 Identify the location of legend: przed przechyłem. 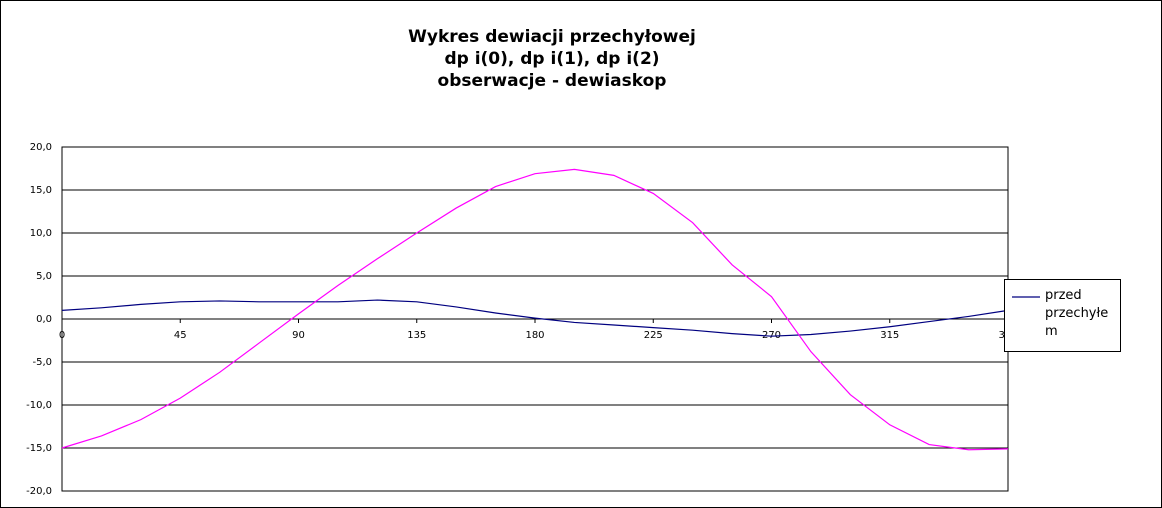
(1062, 315).